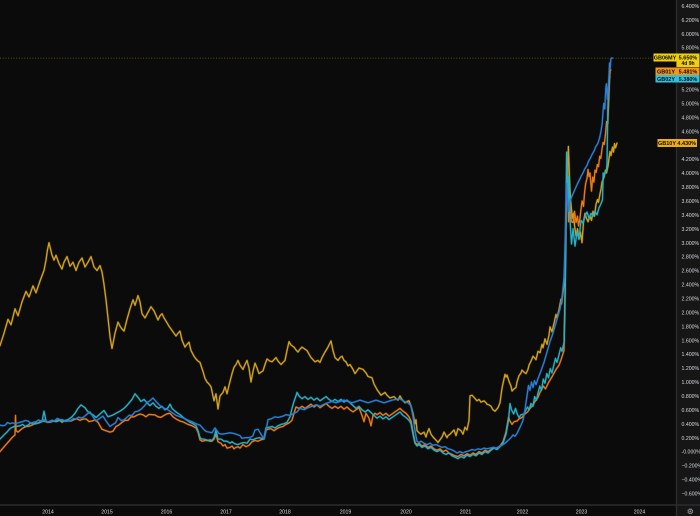  I want to click on svg-text: 5.481%, so click(688, 72).